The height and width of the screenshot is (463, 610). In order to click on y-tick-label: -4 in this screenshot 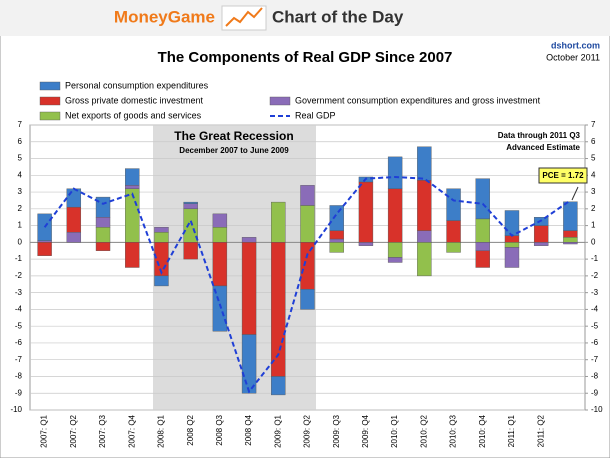, I will do `click(19, 309)`.